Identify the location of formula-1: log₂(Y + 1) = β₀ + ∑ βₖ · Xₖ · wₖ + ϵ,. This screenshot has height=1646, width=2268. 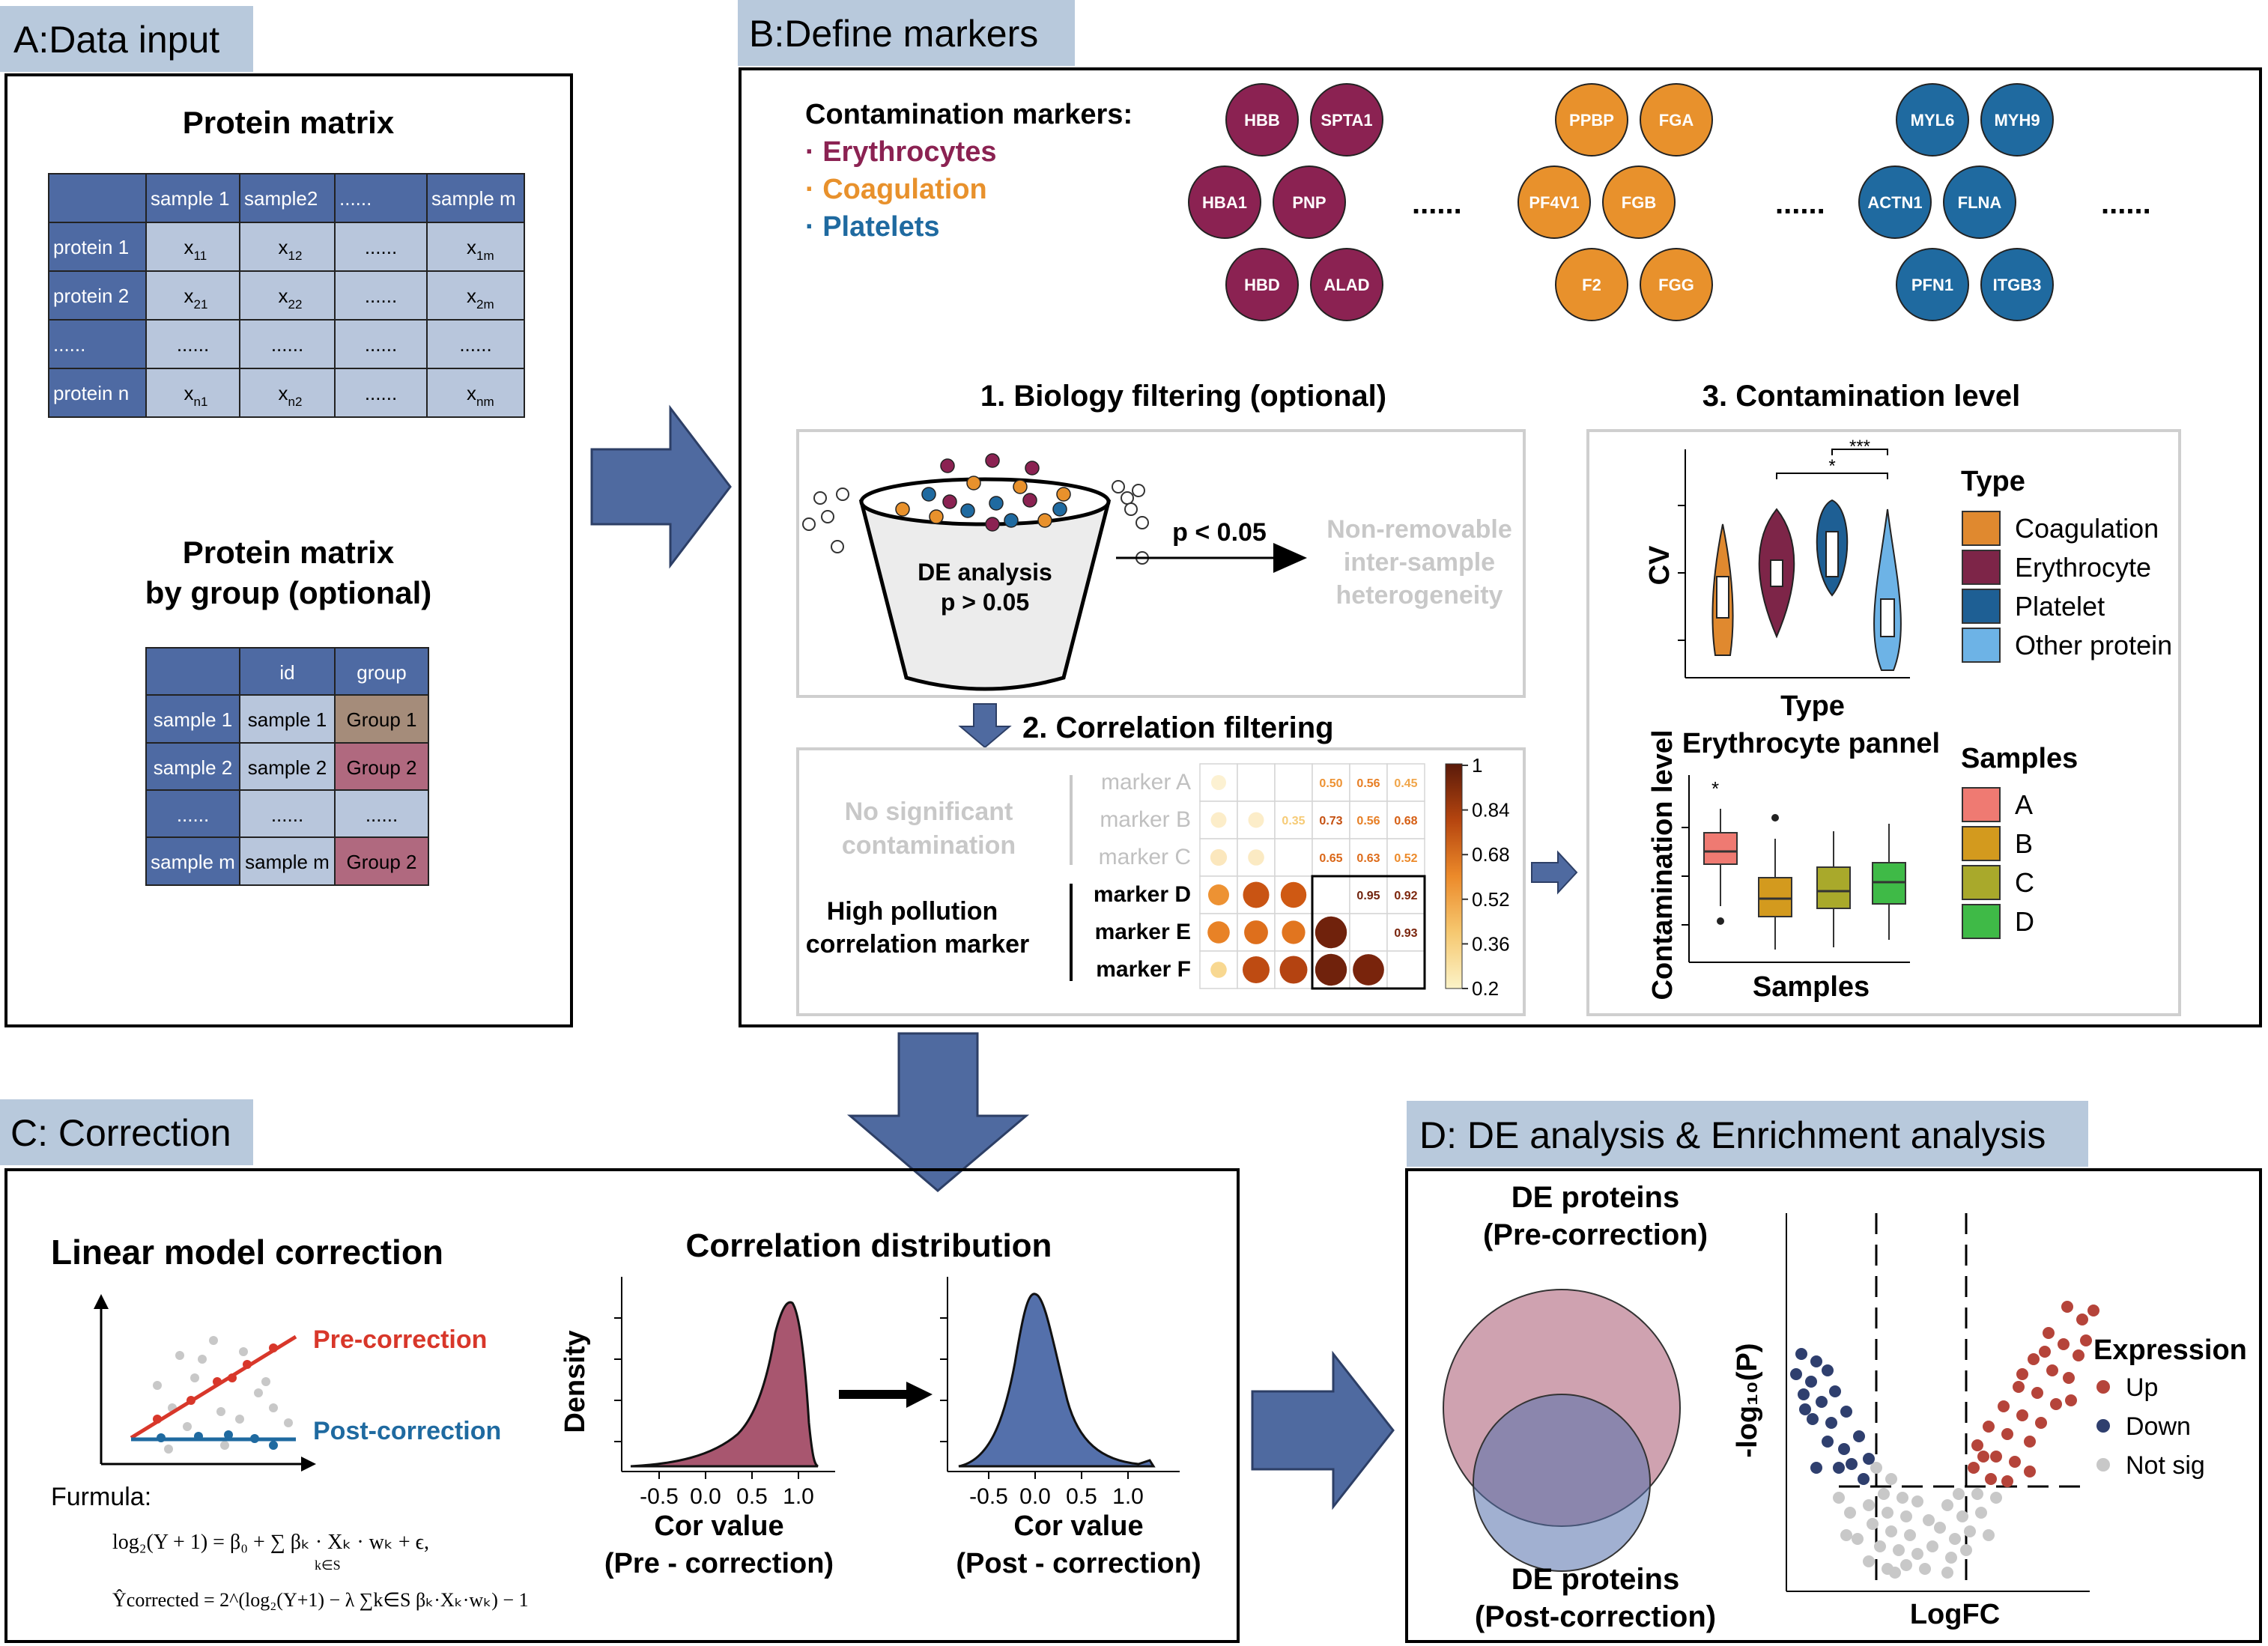
(271, 1542).